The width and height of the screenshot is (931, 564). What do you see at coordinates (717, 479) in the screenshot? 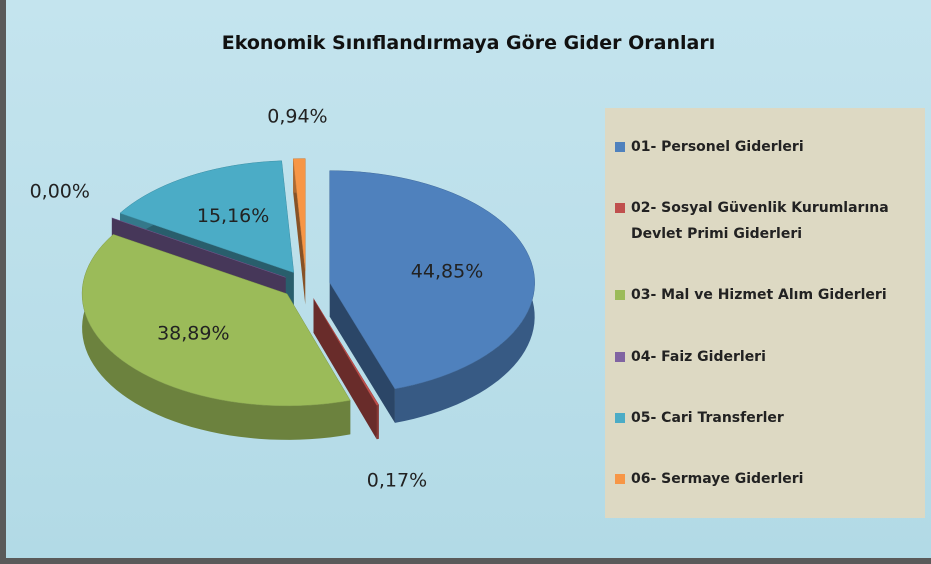
I see `legend-label: 06- Sermaye Giderleri` at bounding box center [717, 479].